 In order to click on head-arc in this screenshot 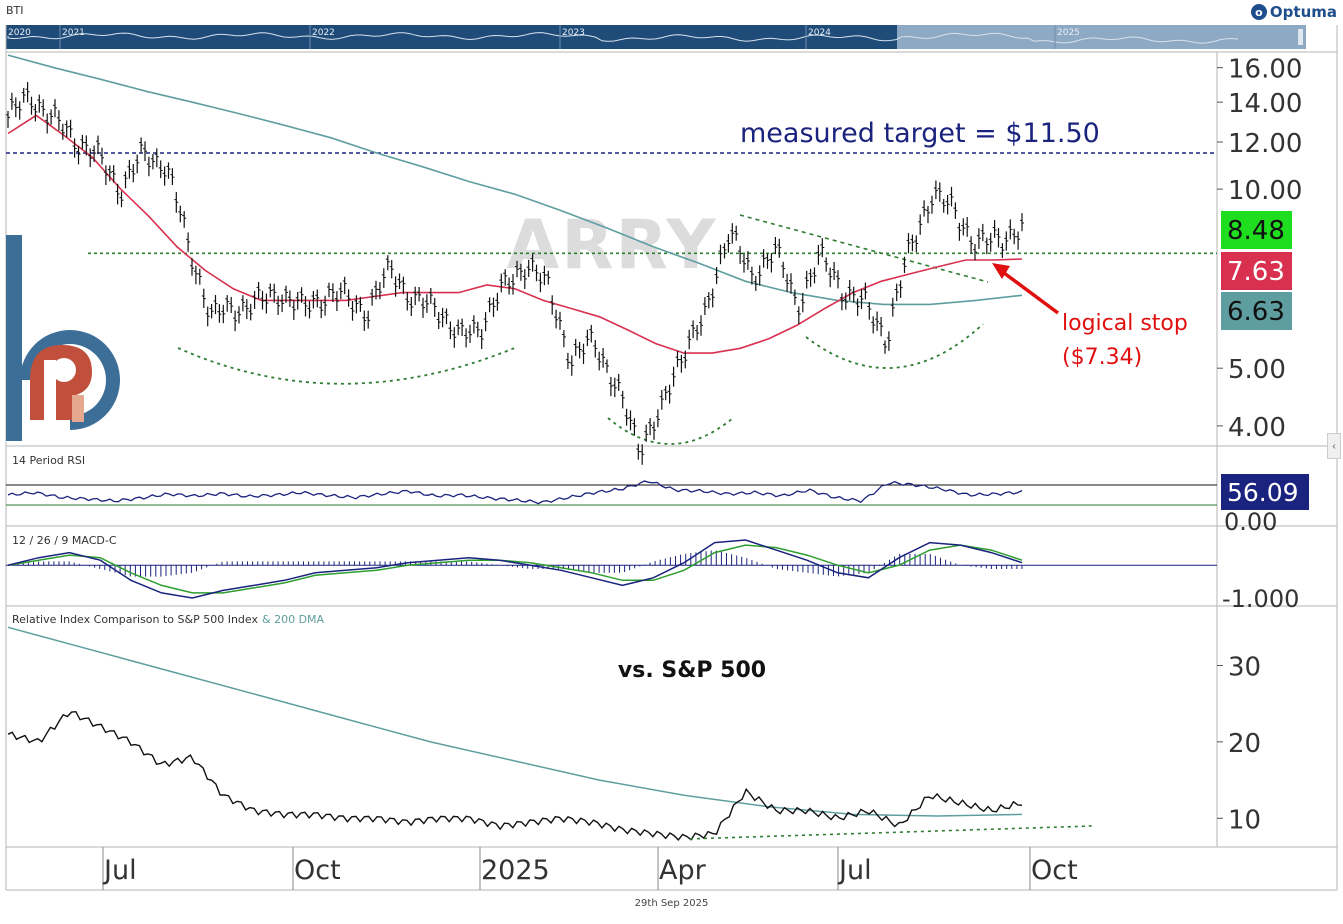, I will do `click(670, 431)`.